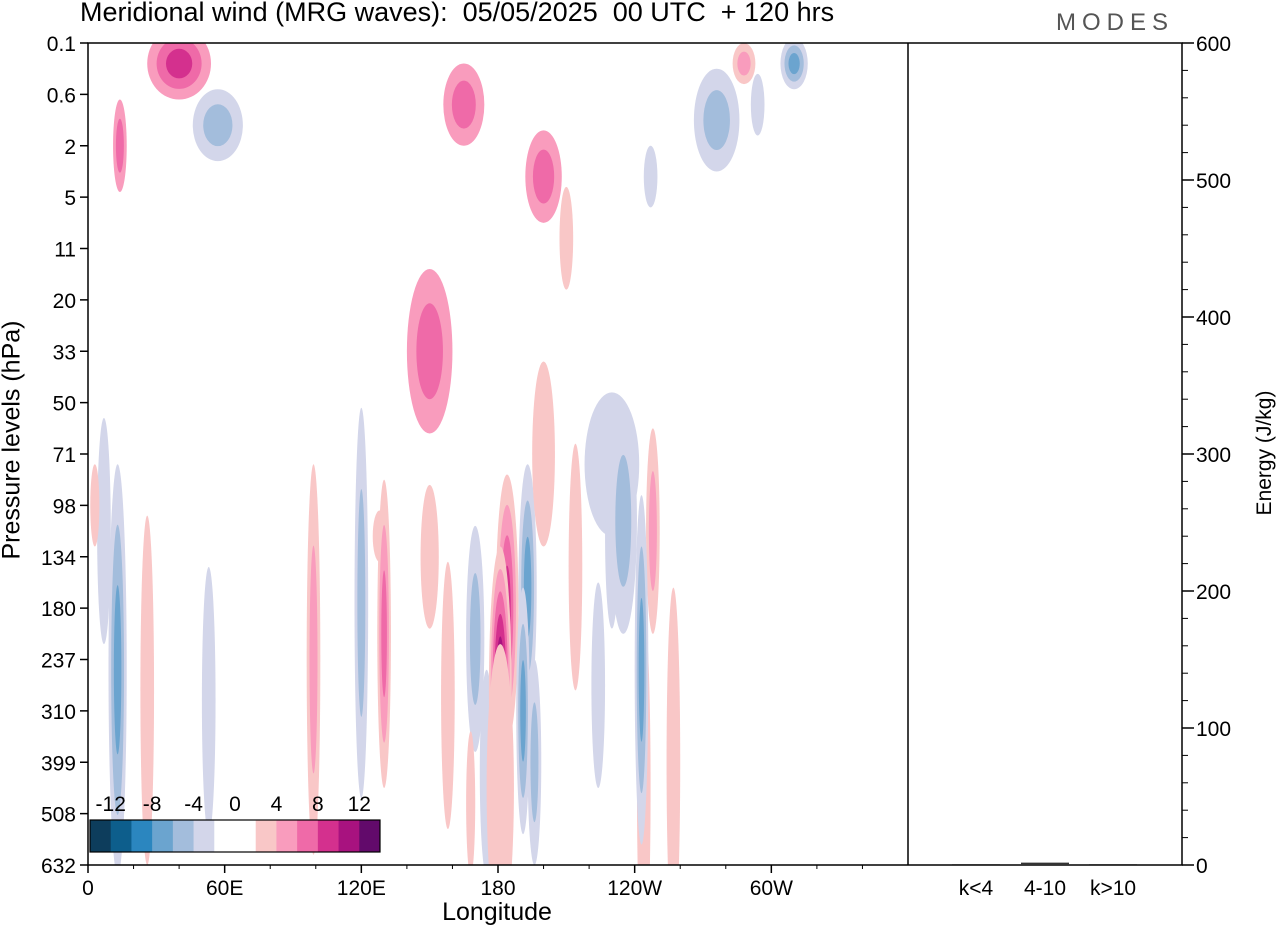  Describe the element at coordinates (58, 712) in the screenshot. I see `y-tick-label: 310` at that location.